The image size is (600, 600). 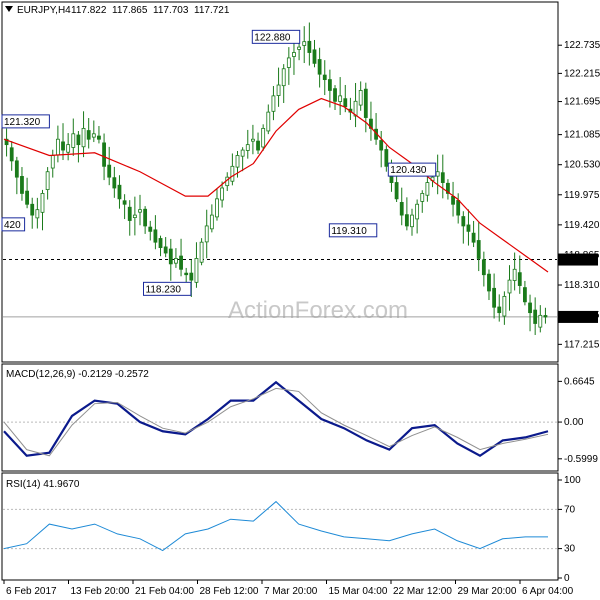 I want to click on price-annotation-label: 420, so click(x=12, y=225).